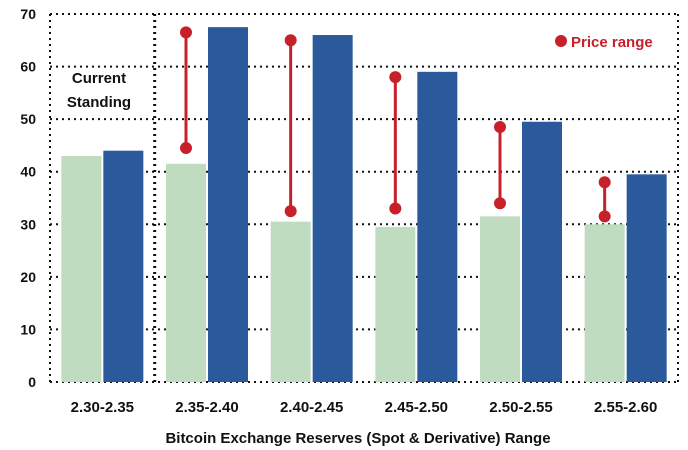  What do you see at coordinates (186, 272) in the screenshot?
I see `bar-series-1-2.35-2.40` at bounding box center [186, 272].